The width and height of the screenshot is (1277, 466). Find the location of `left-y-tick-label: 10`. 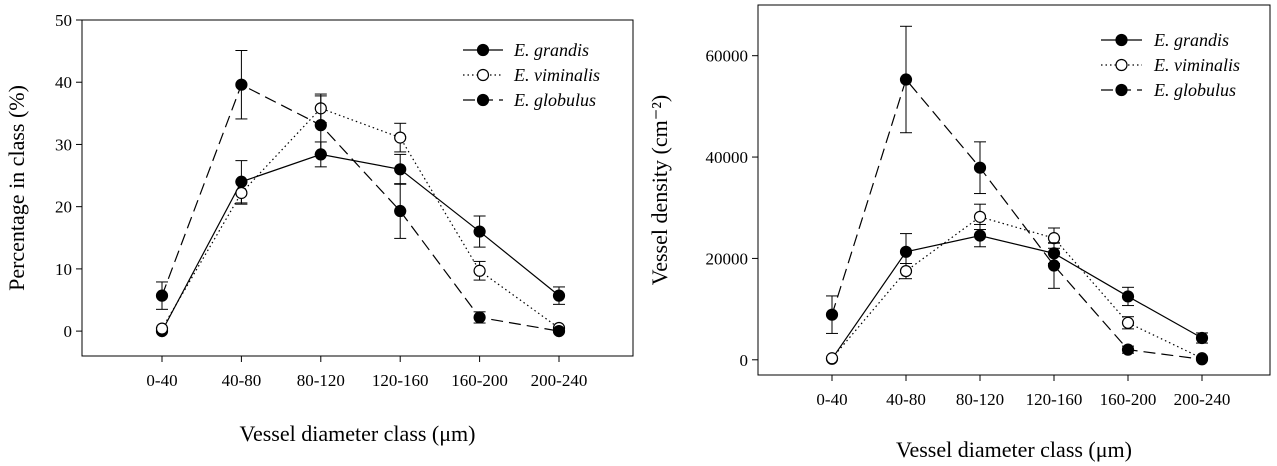

left-y-tick-label: 10 is located at coordinates (63, 269).